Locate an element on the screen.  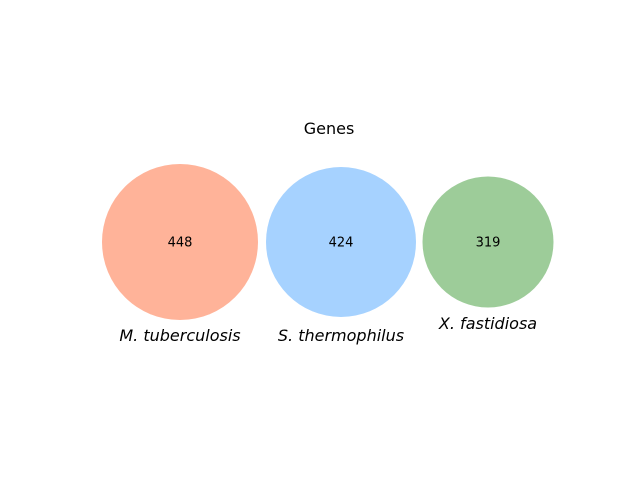
set-label-s-thermophilus: S. thermophilus is located at coordinates (341, 335).